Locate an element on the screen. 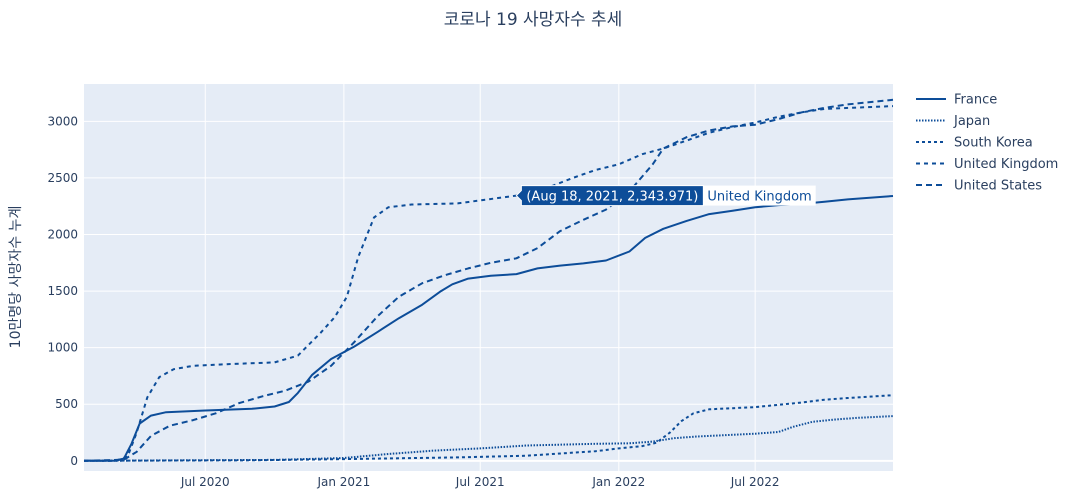 This screenshot has width=1067, height=494. y-tick-label: 2000 is located at coordinates (62, 235).